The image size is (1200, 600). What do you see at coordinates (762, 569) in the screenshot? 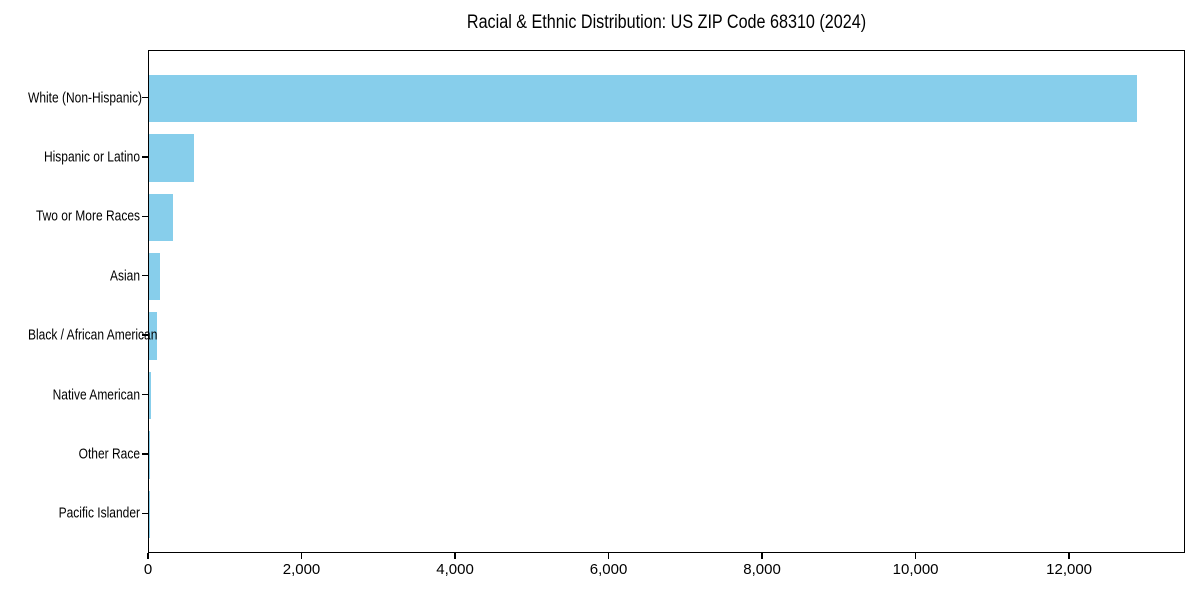
I see `x-tick-label: 8,000` at bounding box center [762, 569].